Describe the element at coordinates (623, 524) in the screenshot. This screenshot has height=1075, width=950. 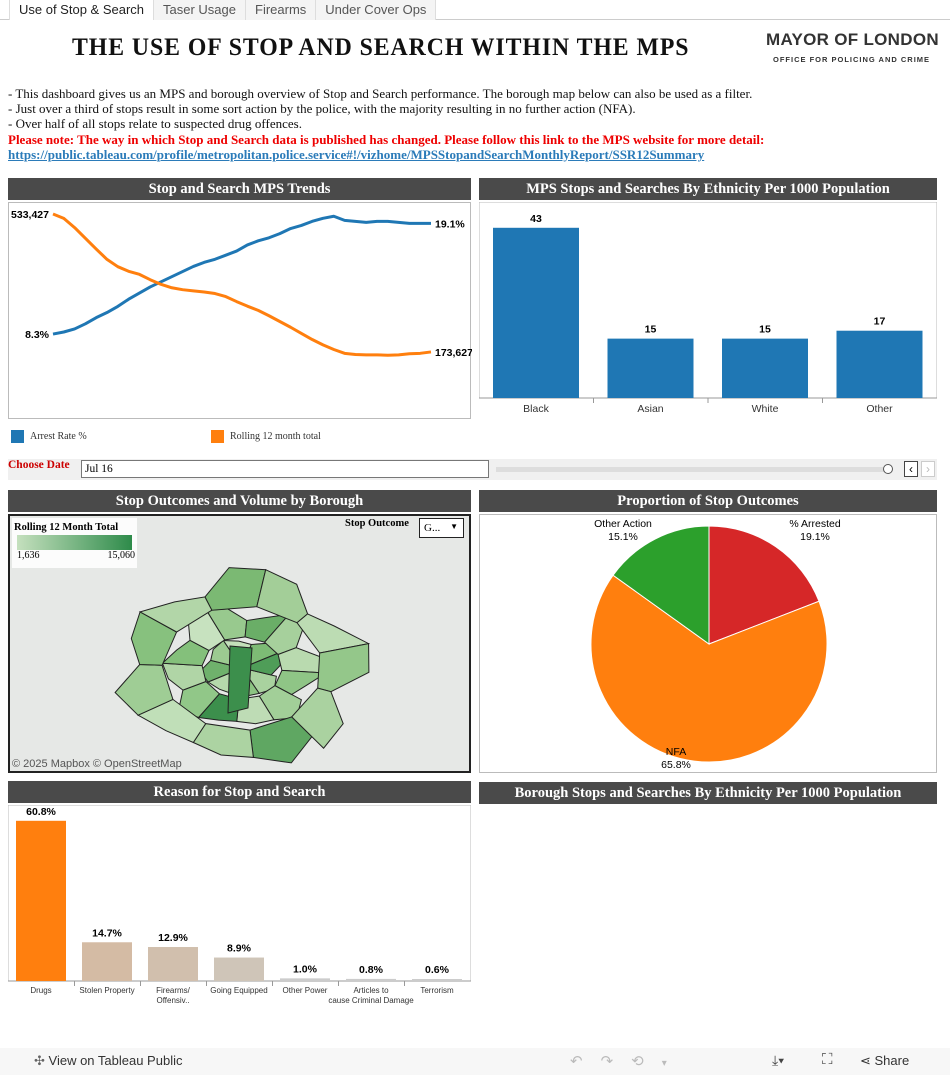
I see `pie-slice-label: Other Action` at that location.